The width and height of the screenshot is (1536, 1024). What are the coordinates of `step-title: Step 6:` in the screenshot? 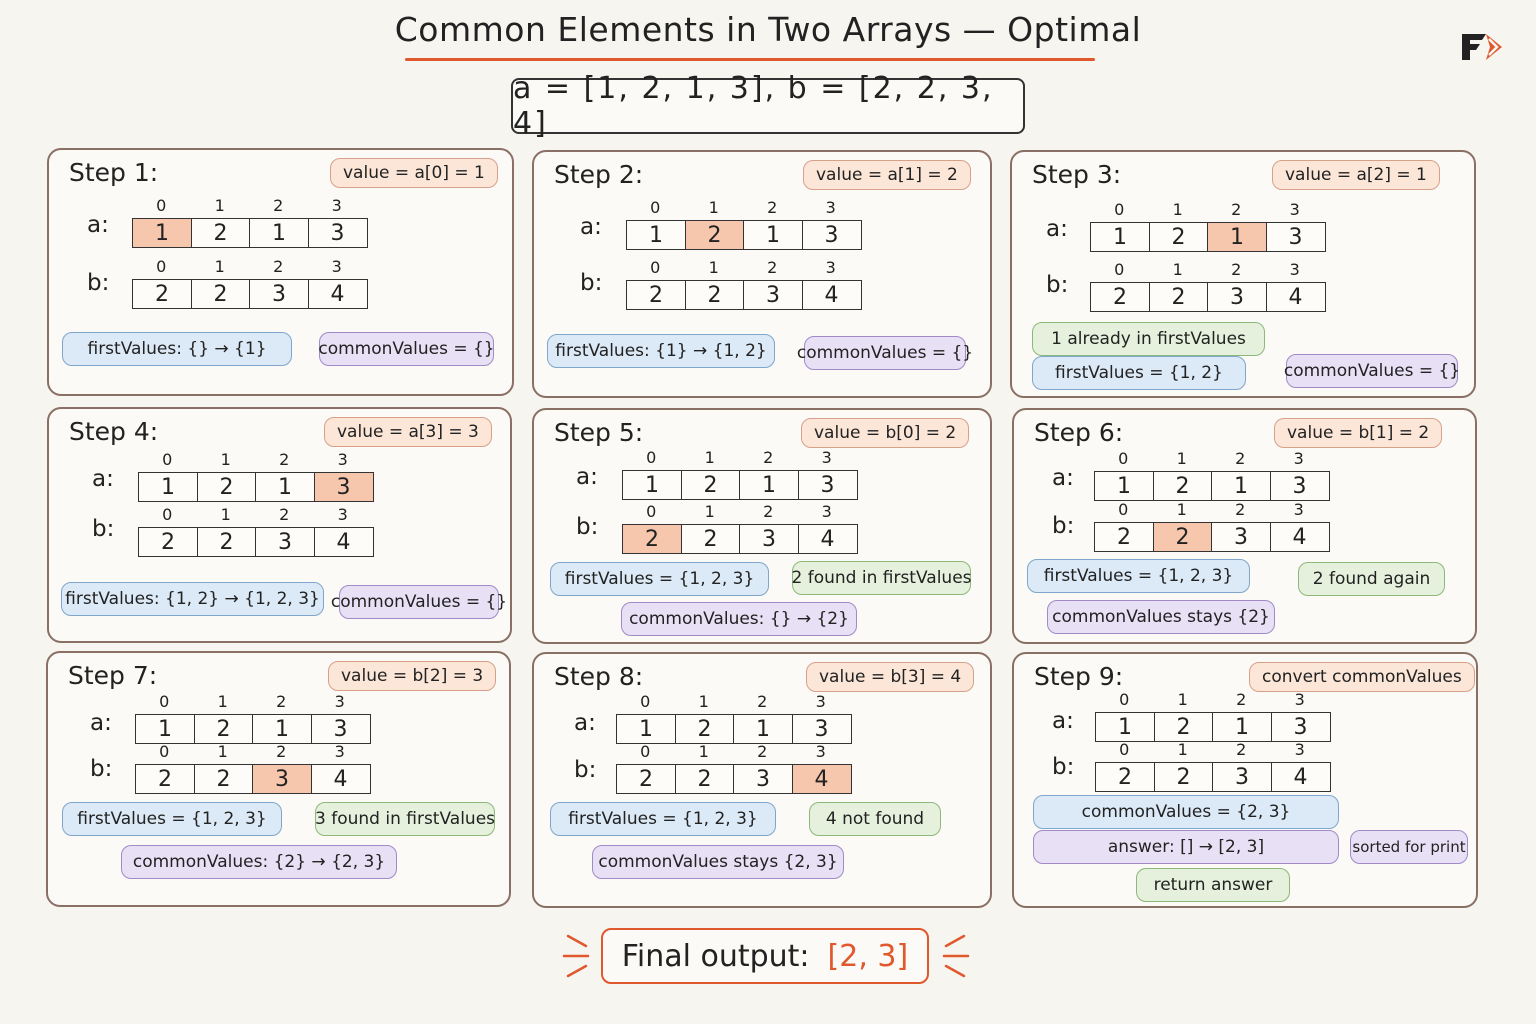 It's located at (1079, 432).